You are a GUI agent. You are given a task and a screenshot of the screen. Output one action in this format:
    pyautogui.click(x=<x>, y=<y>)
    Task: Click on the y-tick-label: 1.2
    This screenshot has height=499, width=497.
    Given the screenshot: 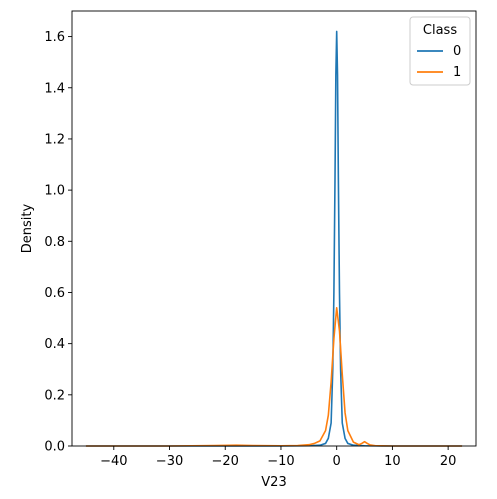 What is the action you would take?
    pyautogui.click(x=54, y=139)
    